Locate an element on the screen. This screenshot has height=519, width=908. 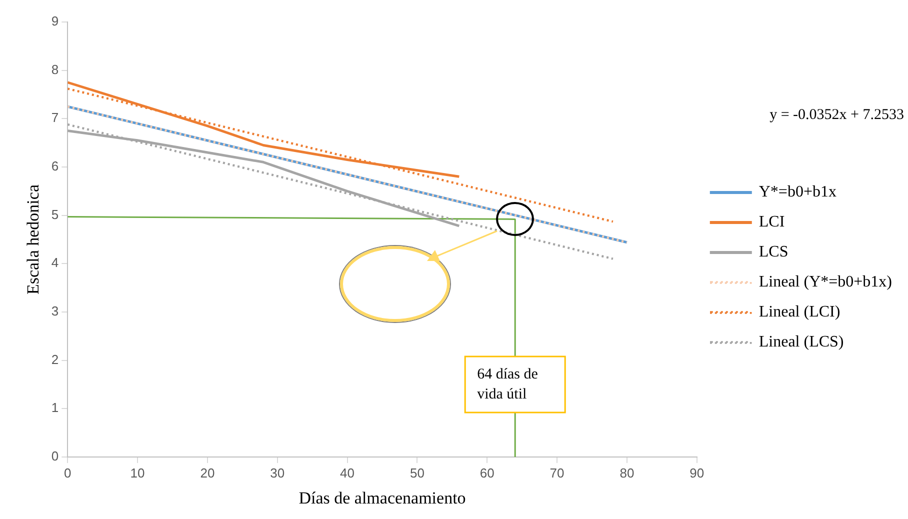
y-tick-label: 9 is located at coordinates (55, 21).